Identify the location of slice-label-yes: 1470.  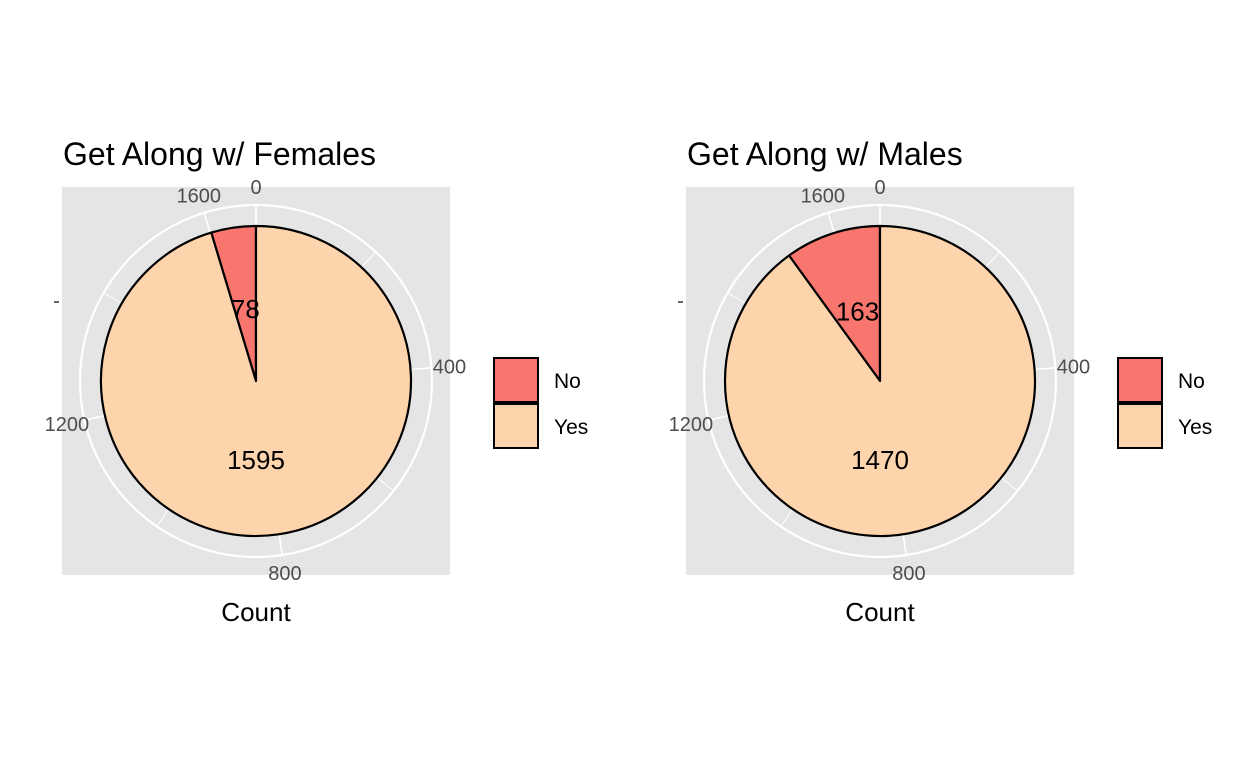
(880, 460).